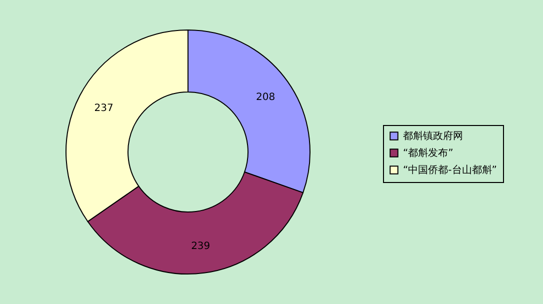 The height and width of the screenshot is (304, 543). What do you see at coordinates (450, 170) in the screenshot?
I see `legend-label: “中国侨都-台山都斛”` at bounding box center [450, 170].